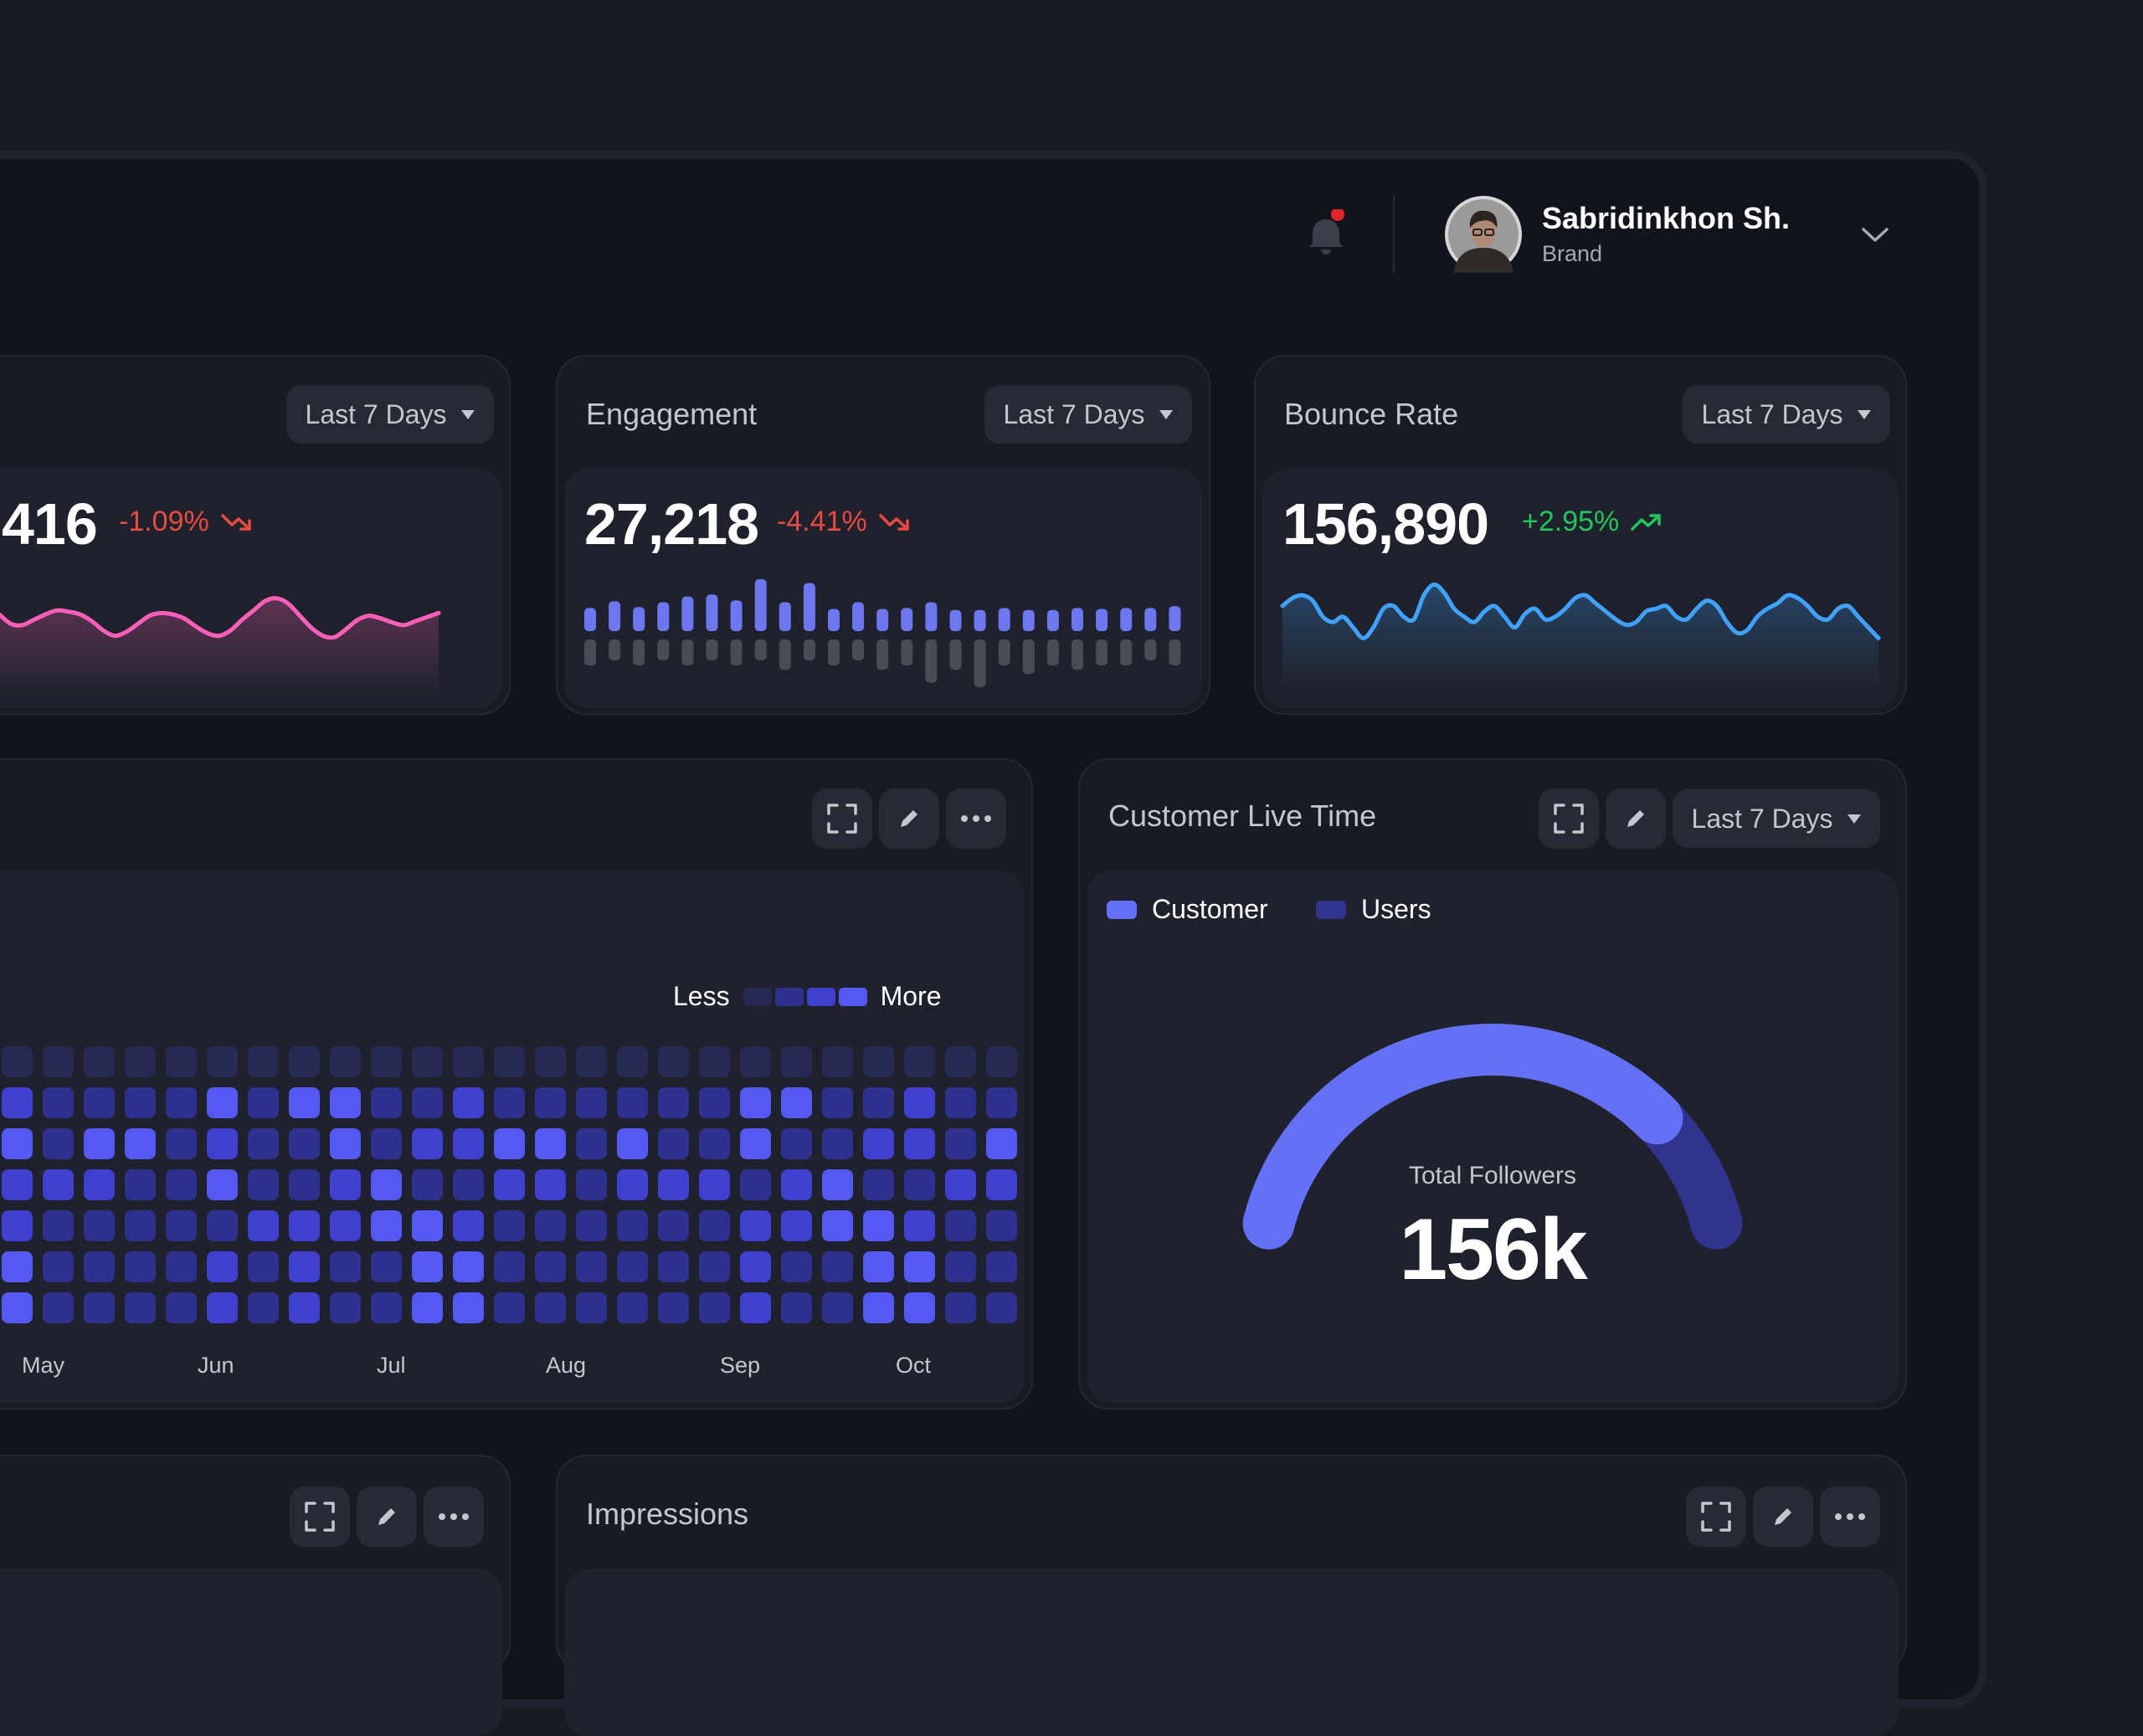 The height and width of the screenshot is (1736, 2143). I want to click on edit-button, so click(1783, 1517).